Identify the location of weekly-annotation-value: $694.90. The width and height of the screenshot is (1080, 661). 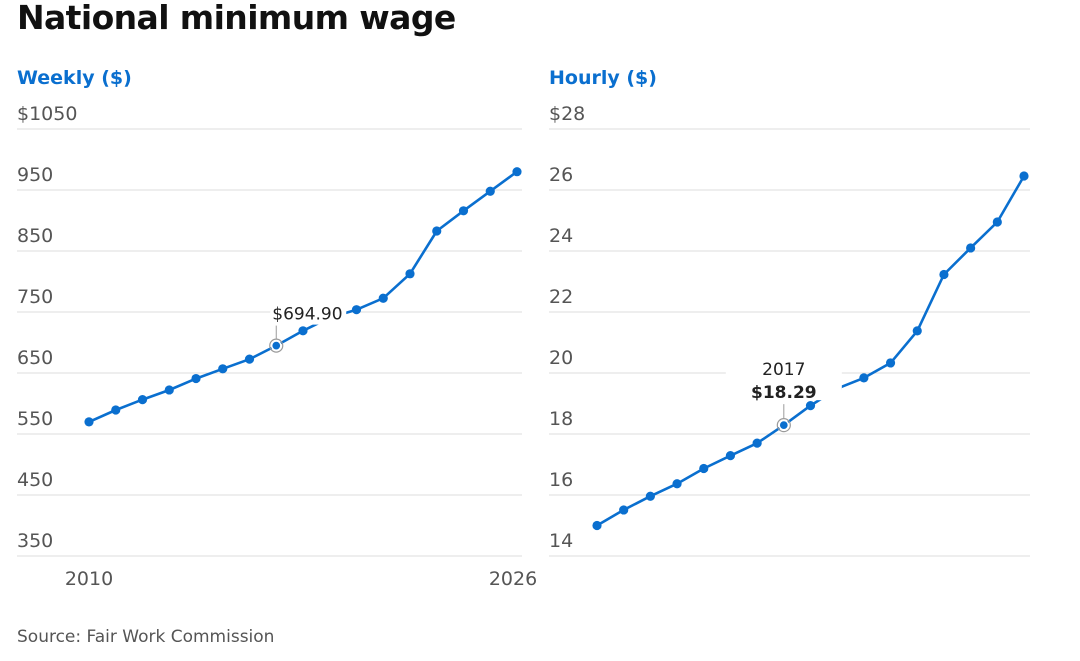
(307, 315).